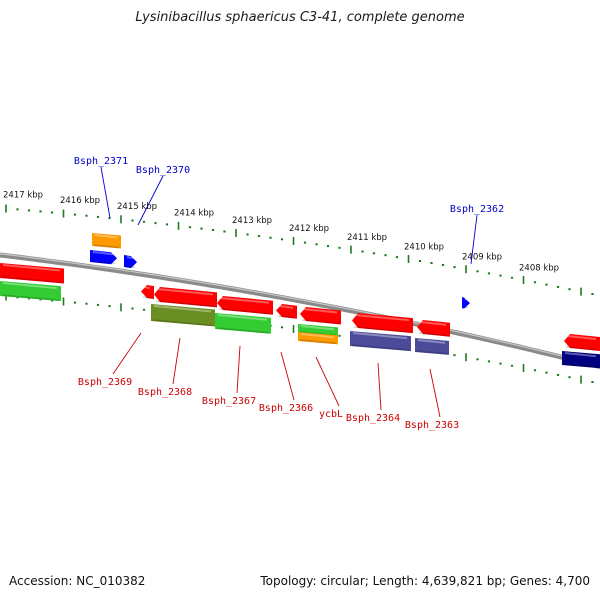 The height and width of the screenshot is (600, 600). What do you see at coordinates (229, 401) in the screenshot?
I see `gene-label-bsph_2367: Bsph_2367` at bounding box center [229, 401].